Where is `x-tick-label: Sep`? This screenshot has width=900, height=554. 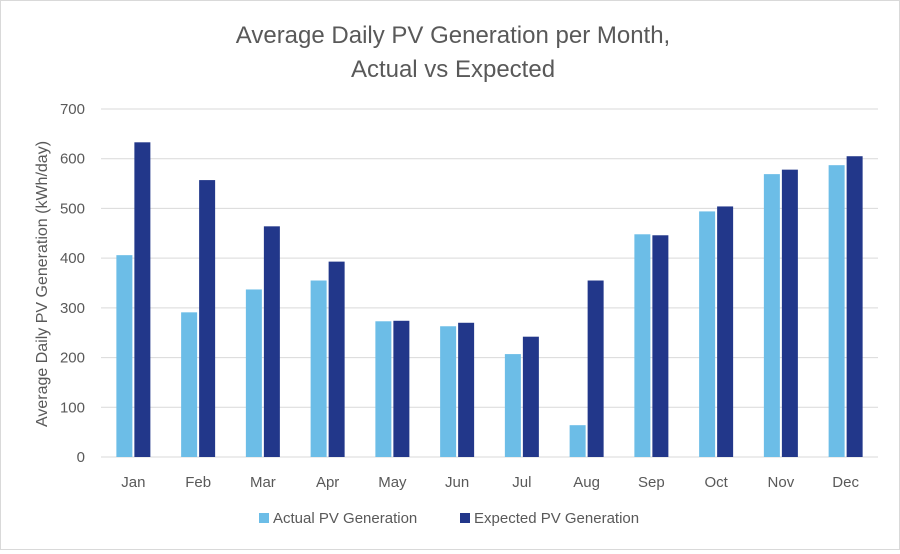 x-tick-label: Sep is located at coordinates (651, 482).